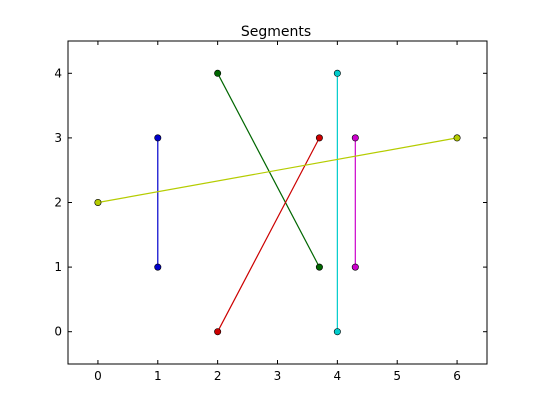 This screenshot has width=540, height=405. Describe the element at coordinates (98, 376) in the screenshot. I see `x-tick-label: 0` at that location.